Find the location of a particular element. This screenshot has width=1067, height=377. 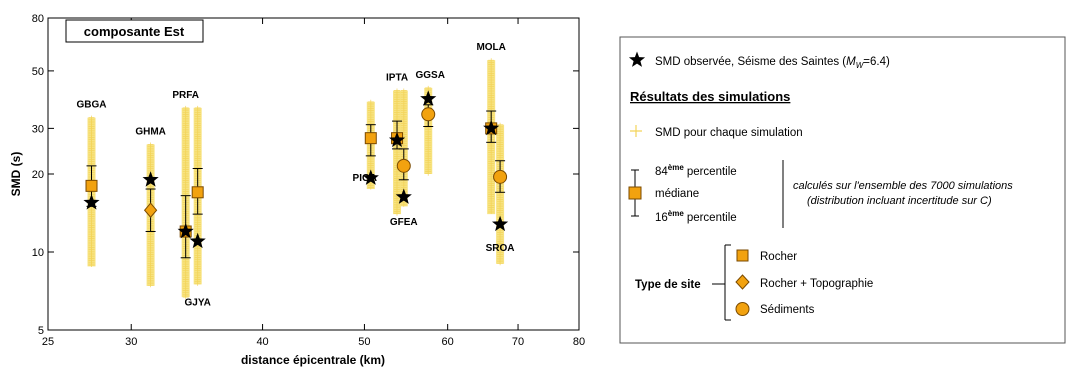

x-tick-label: 60 is located at coordinates (448, 342).